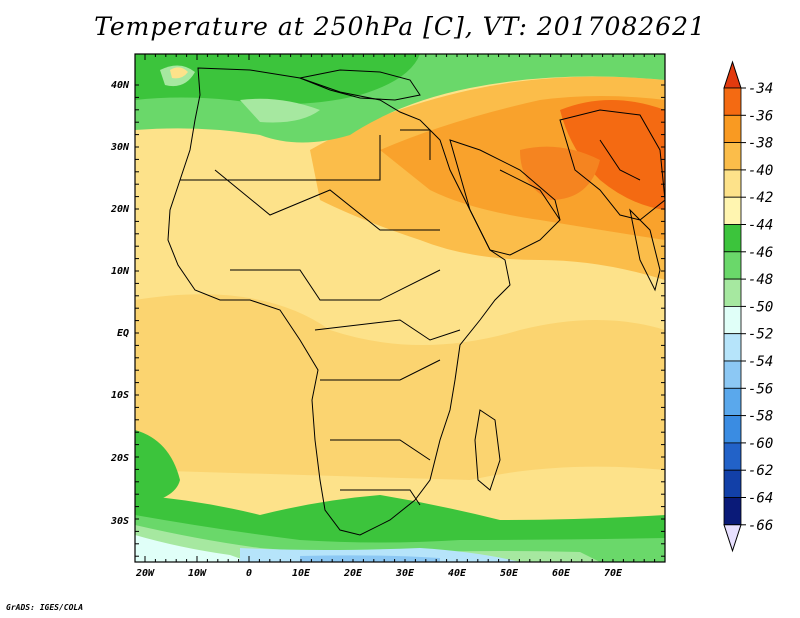  What do you see at coordinates (760, 471) in the screenshot?
I see `colorbar-label: -62` at bounding box center [760, 471].